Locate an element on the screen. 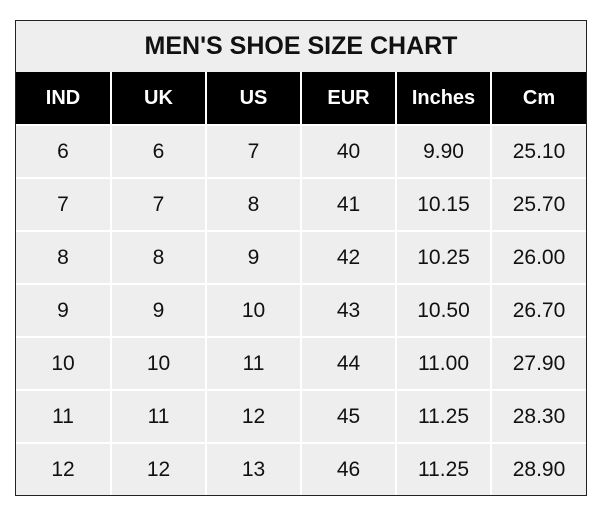  cell-eur: 43 is located at coordinates (348, 310).